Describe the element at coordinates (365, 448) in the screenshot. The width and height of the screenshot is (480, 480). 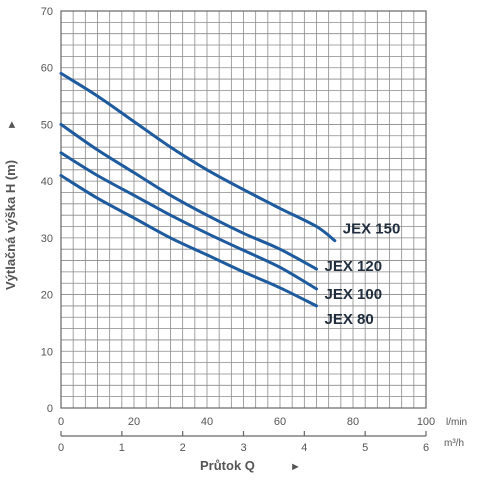
I see `x-tick-label-m3h: 5` at that location.